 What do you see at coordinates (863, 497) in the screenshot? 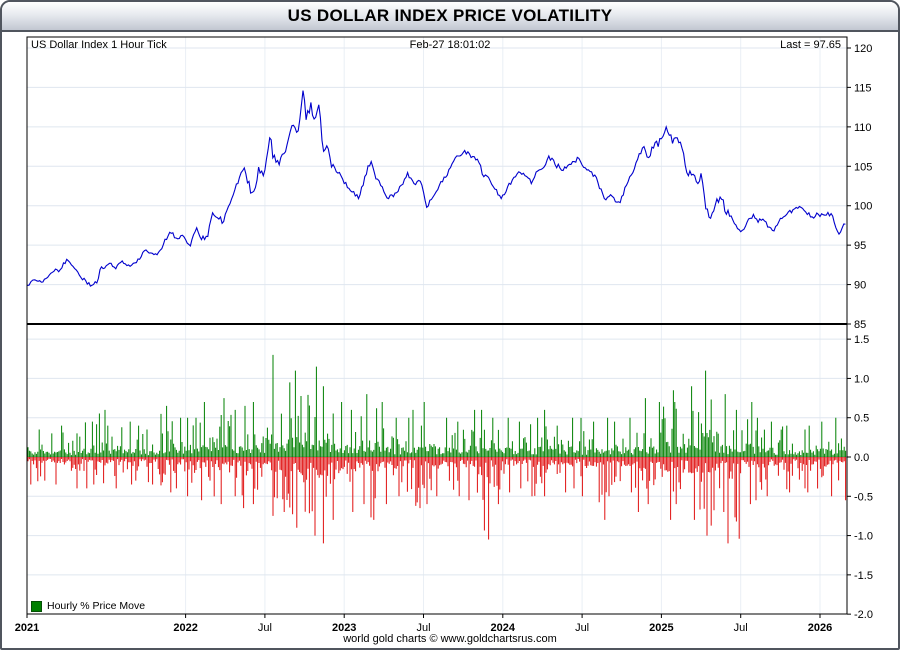
I see `volatility-tick-label: -0.5` at bounding box center [863, 497].